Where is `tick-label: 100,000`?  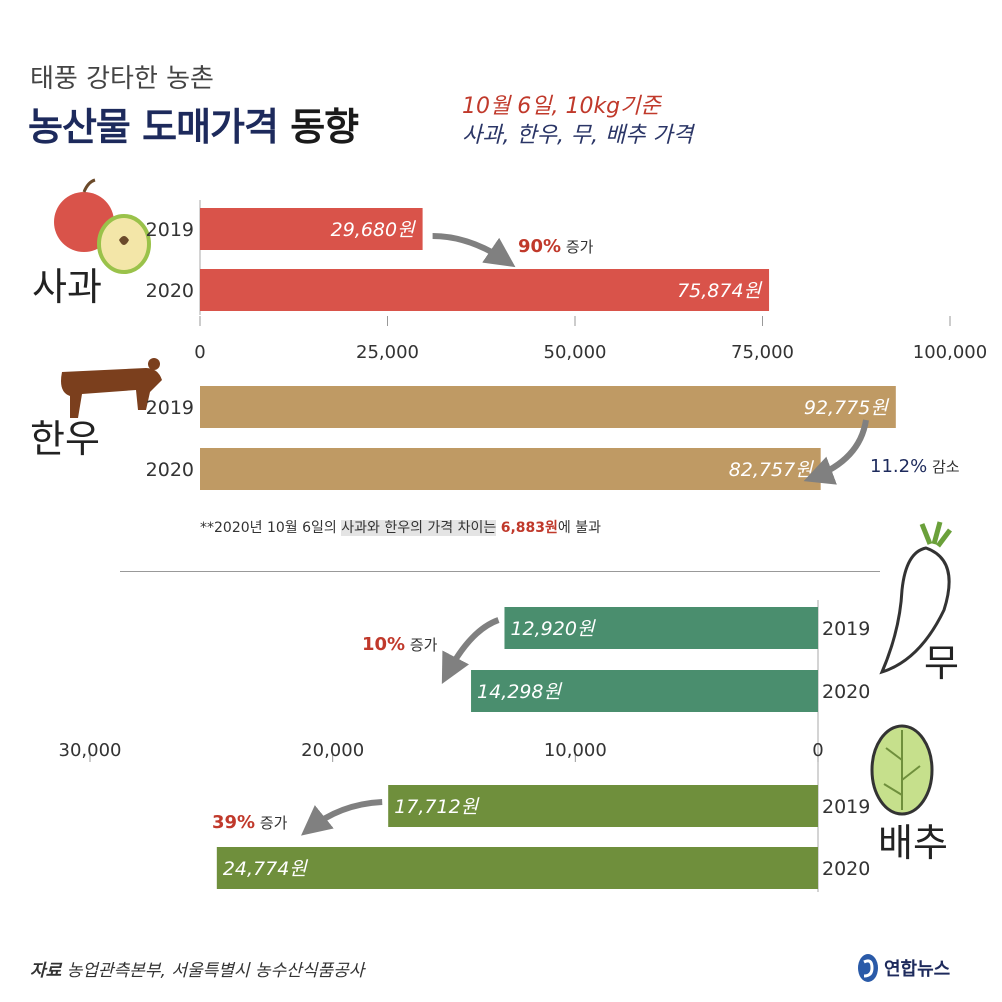 tick-label: 100,000 is located at coordinates (950, 352).